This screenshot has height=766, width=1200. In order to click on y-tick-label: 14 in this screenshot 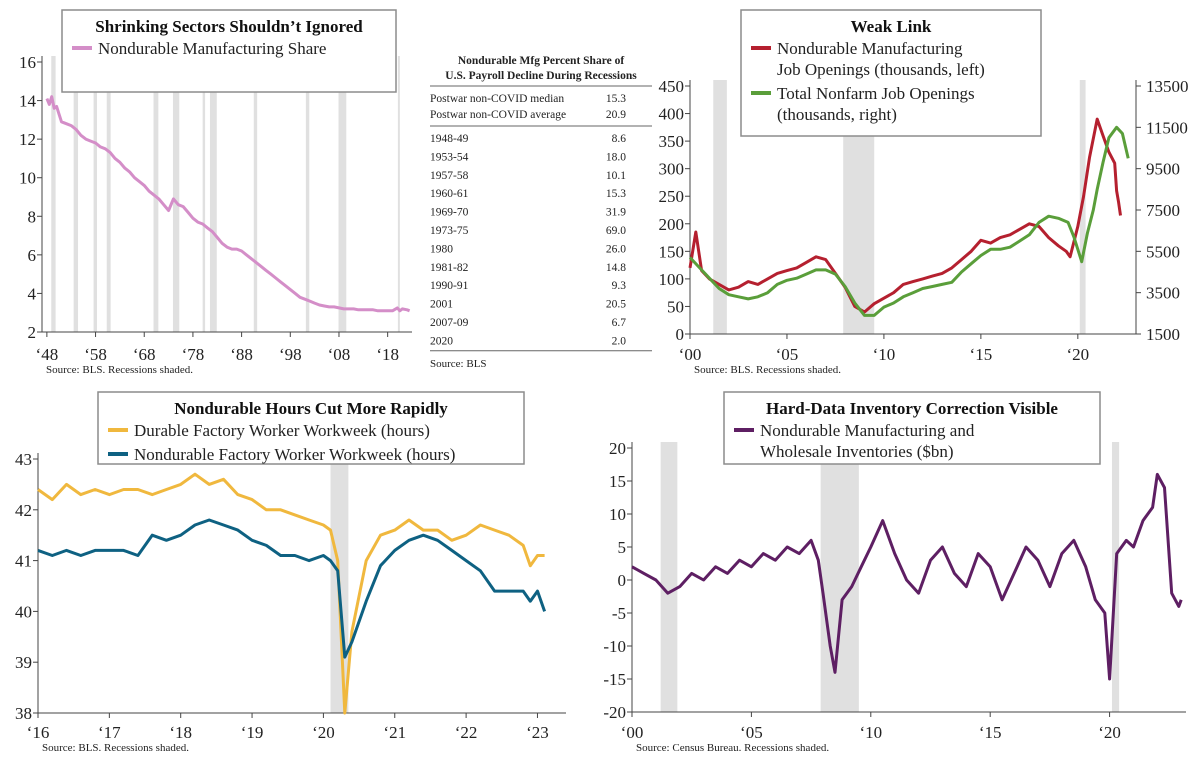, I will do `click(28, 101)`.